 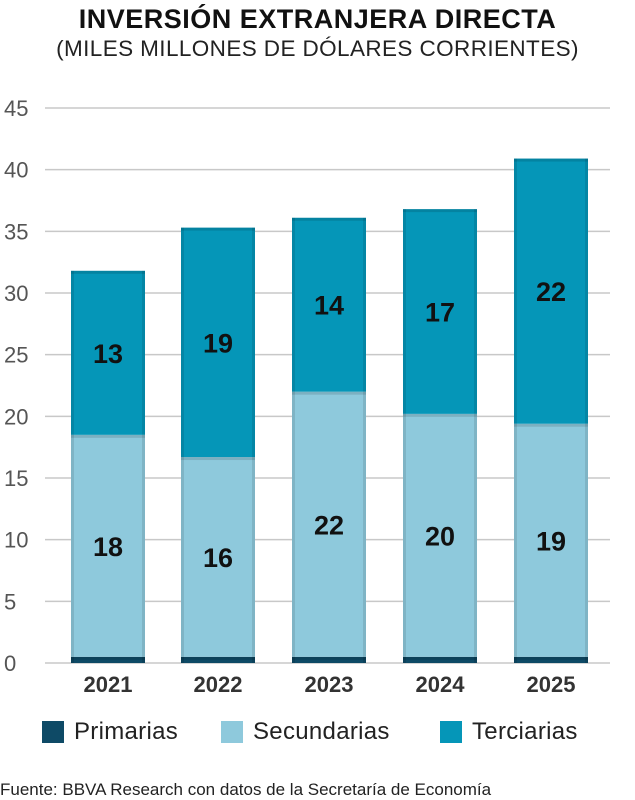 I want to click on legend: Primarias Secundarias Terciarias, so click(x=317, y=735).